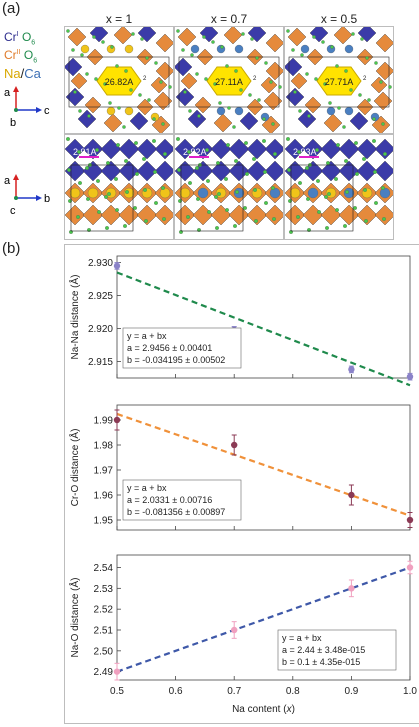 This screenshot has height=727, width=419. I want to click on fit-text: a = 2.9456 ± 0.00401, so click(169, 348).